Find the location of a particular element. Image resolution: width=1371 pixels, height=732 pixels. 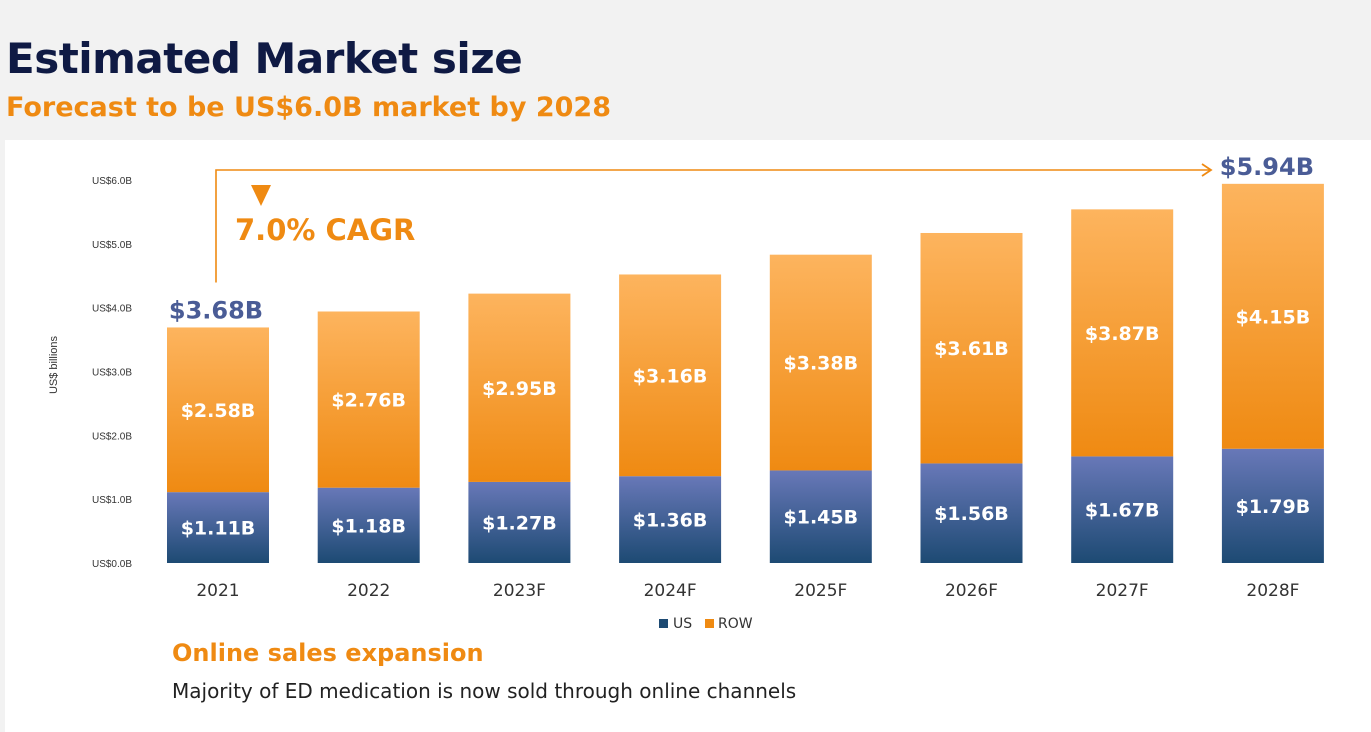

y-tick-label: US$4.0B is located at coordinates (112, 309).